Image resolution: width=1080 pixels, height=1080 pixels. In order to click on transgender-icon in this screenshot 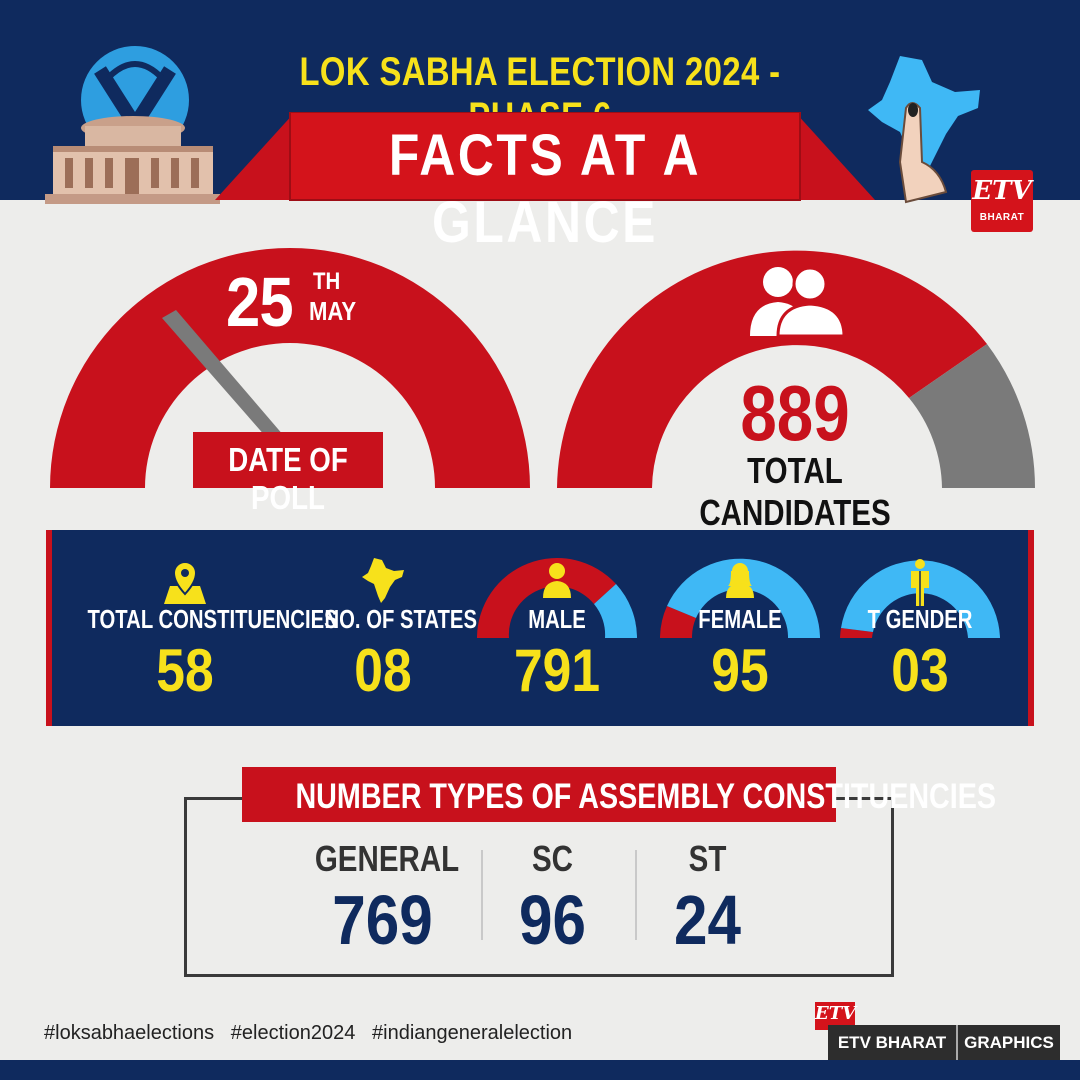, I will do `click(920, 582)`.